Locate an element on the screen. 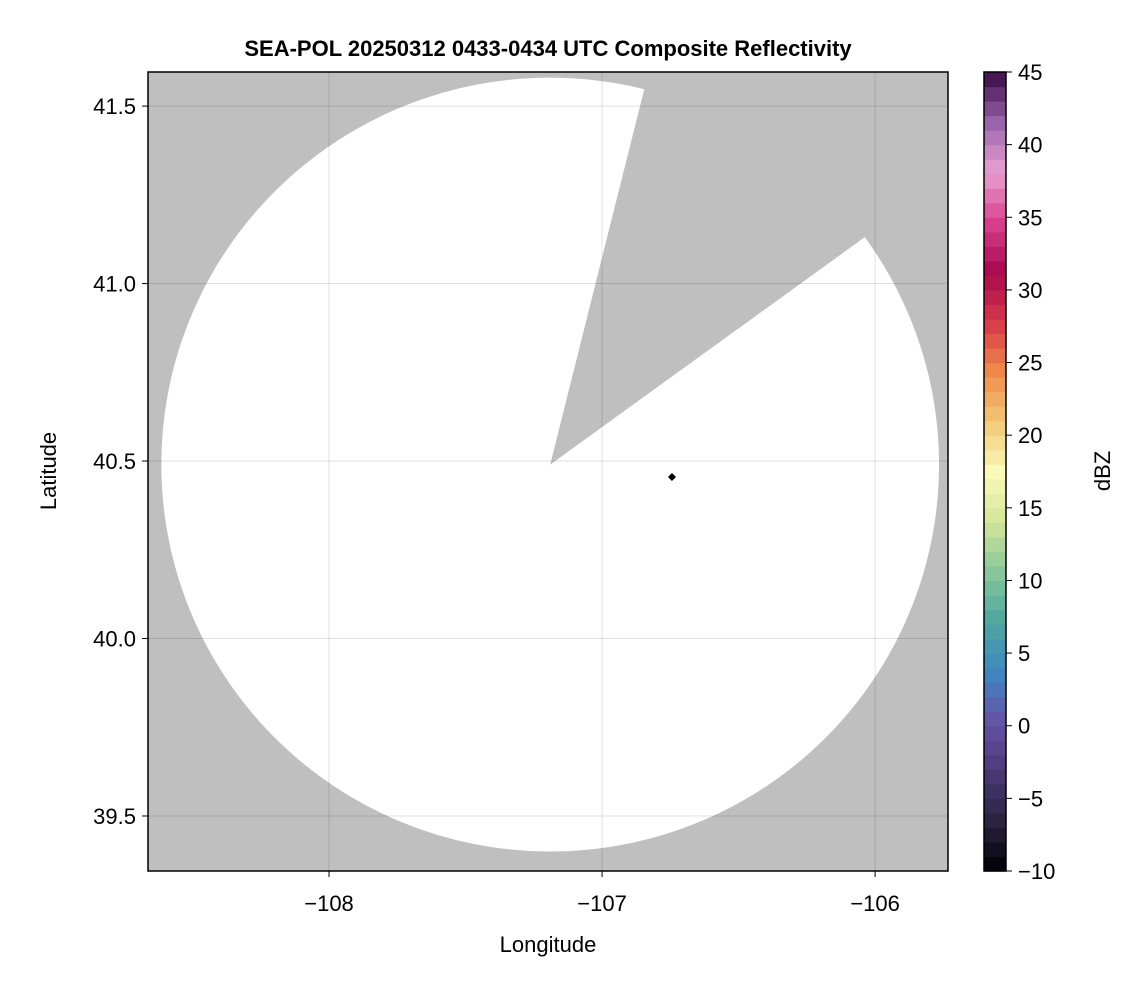  y-tick-label: 40.0 is located at coordinates (114, 639).